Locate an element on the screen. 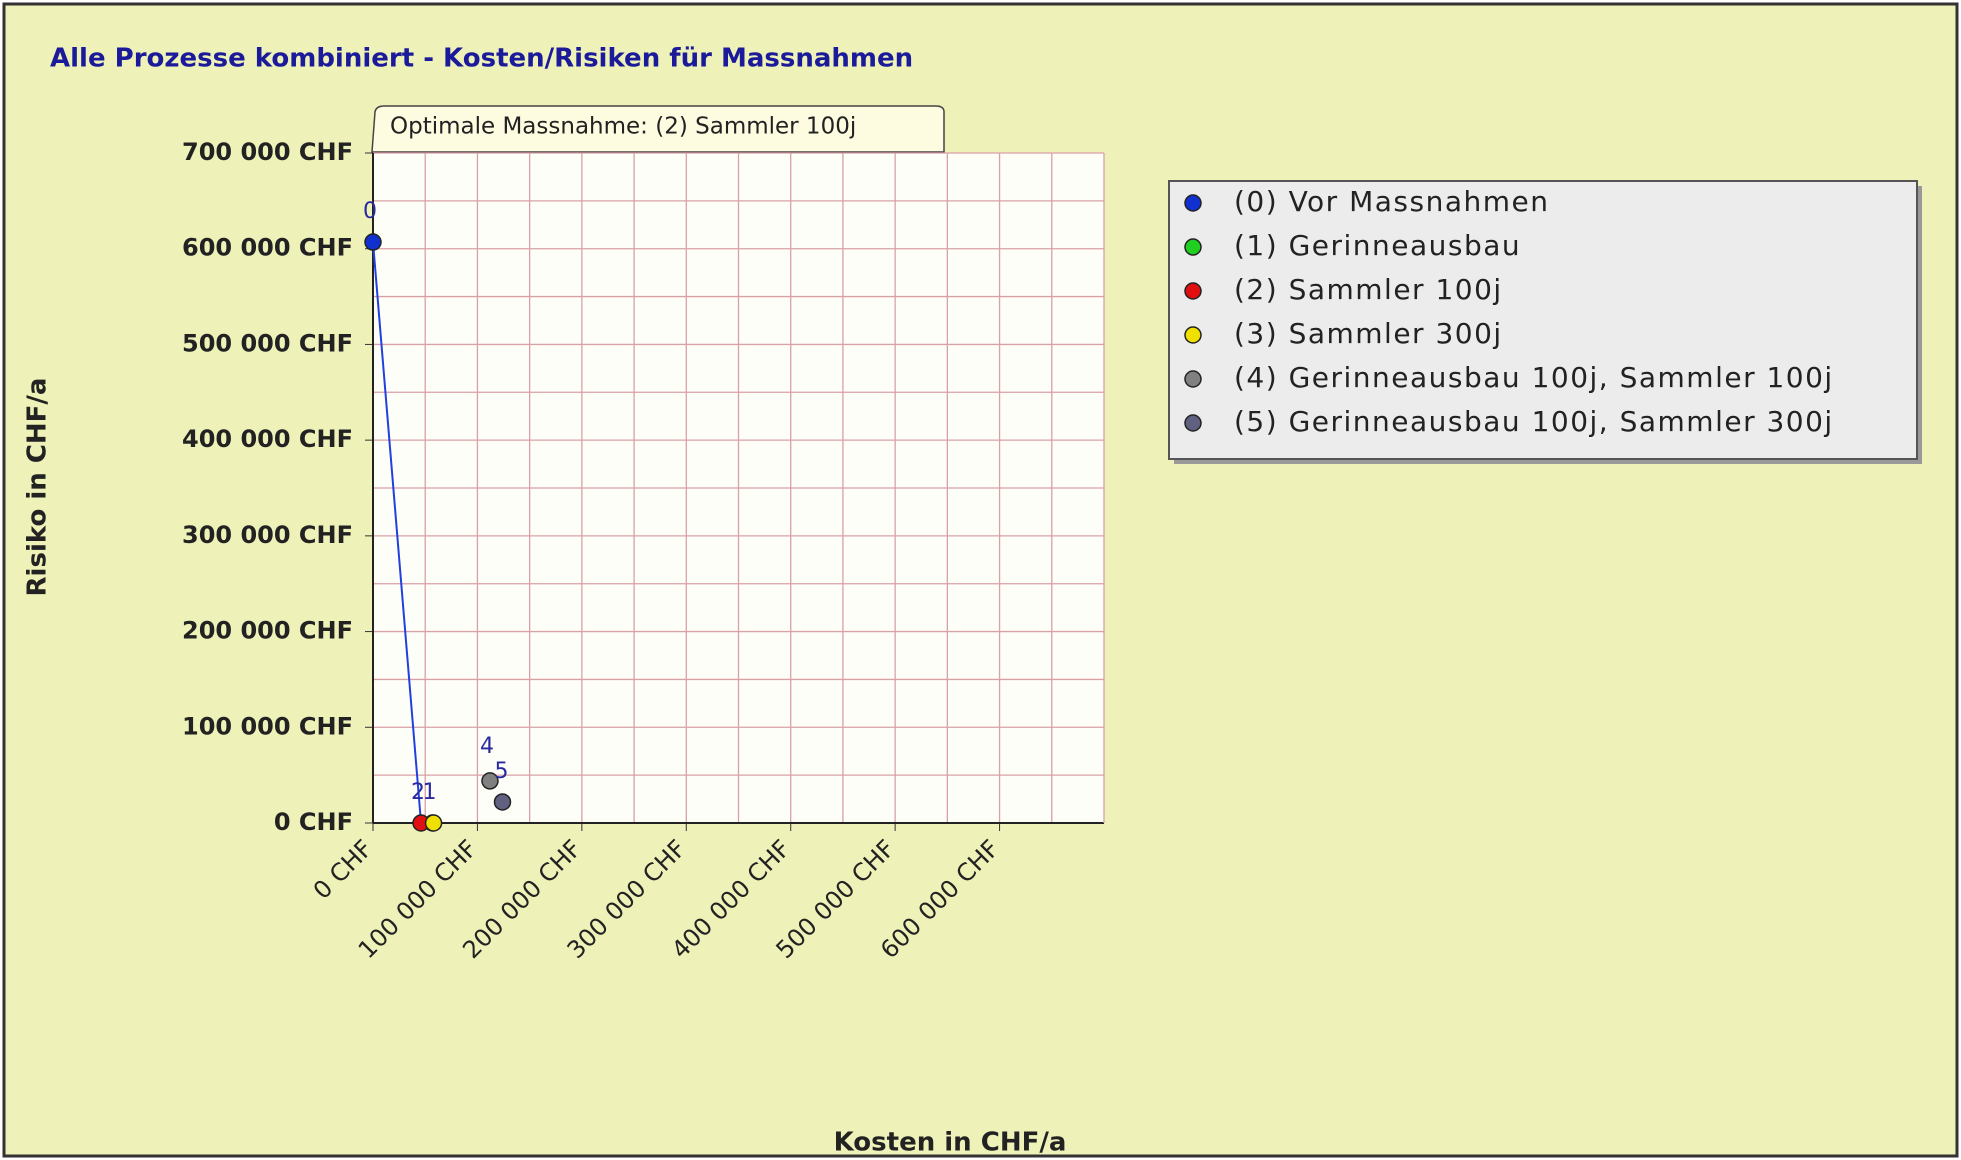 The height and width of the screenshot is (1160, 1961). y-tick-label: 500 000 CHF is located at coordinates (267, 343).